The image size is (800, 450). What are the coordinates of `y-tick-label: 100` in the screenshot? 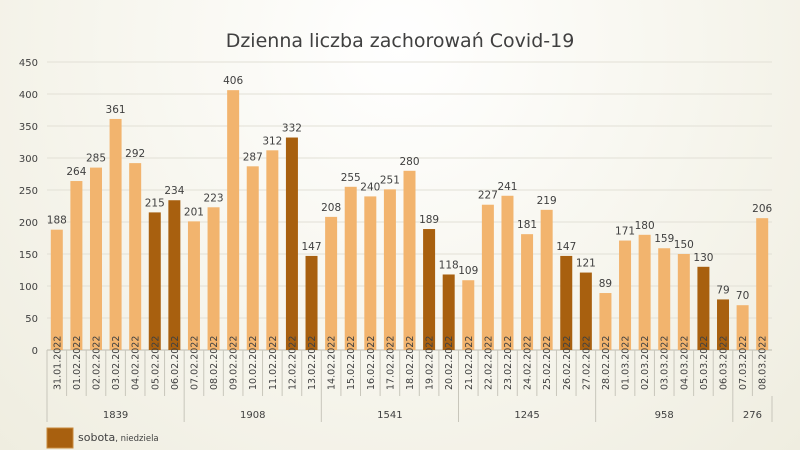 It's located at (28, 287).